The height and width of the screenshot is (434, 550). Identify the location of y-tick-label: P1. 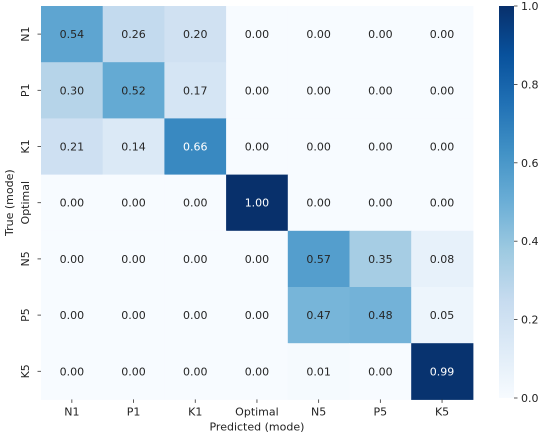
(25, 90).